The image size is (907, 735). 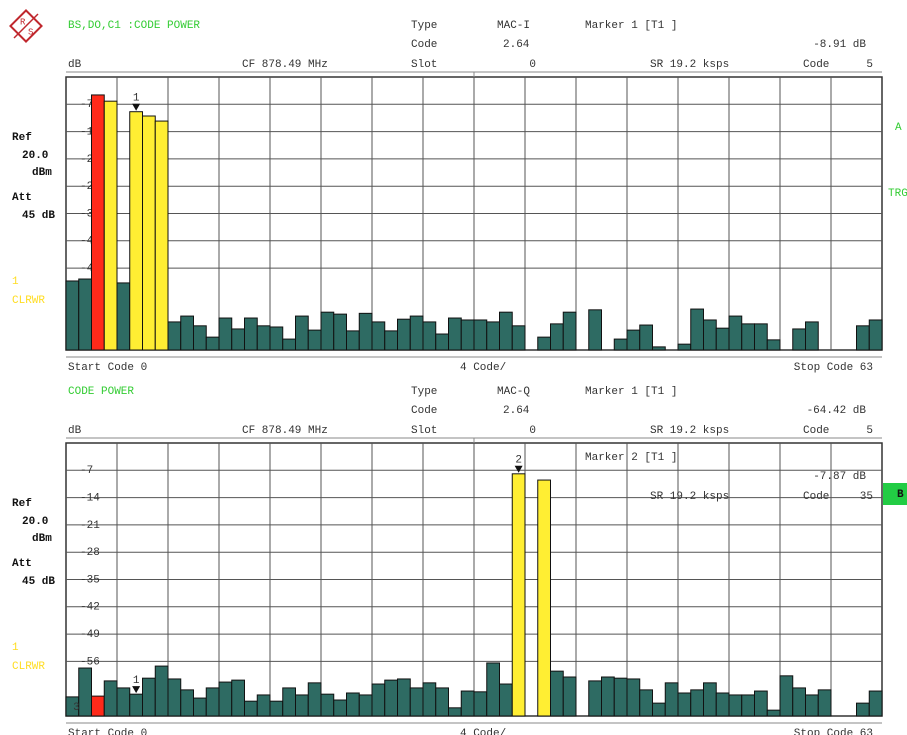 I want to click on type-label: Type, so click(x=424, y=26).